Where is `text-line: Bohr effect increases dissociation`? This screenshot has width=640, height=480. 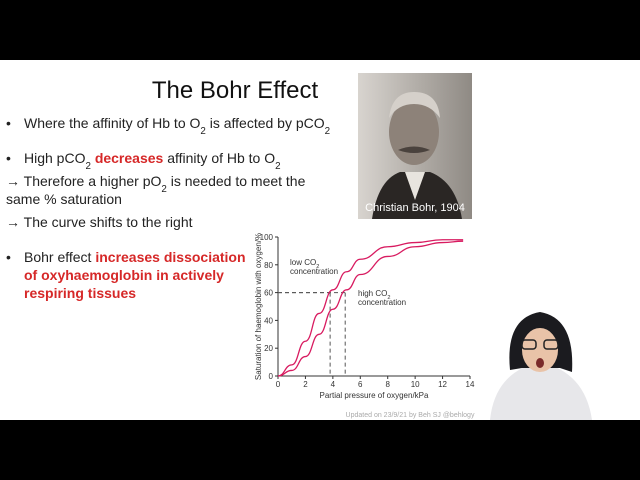
text-line: Bohr effect increases dissociation is located at coordinates (135, 257).